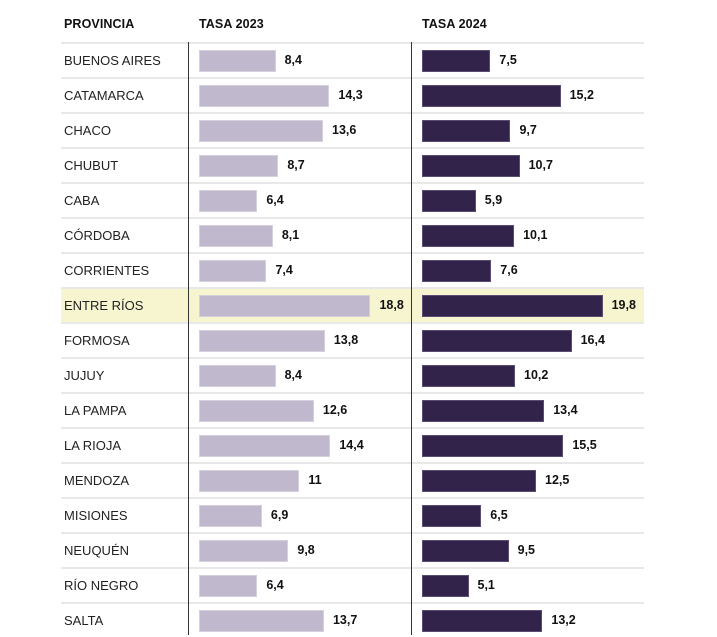 The height and width of the screenshot is (637, 717). Describe the element at coordinates (112, 60) in the screenshot. I see `province-label: BUENOS AIRES` at that location.